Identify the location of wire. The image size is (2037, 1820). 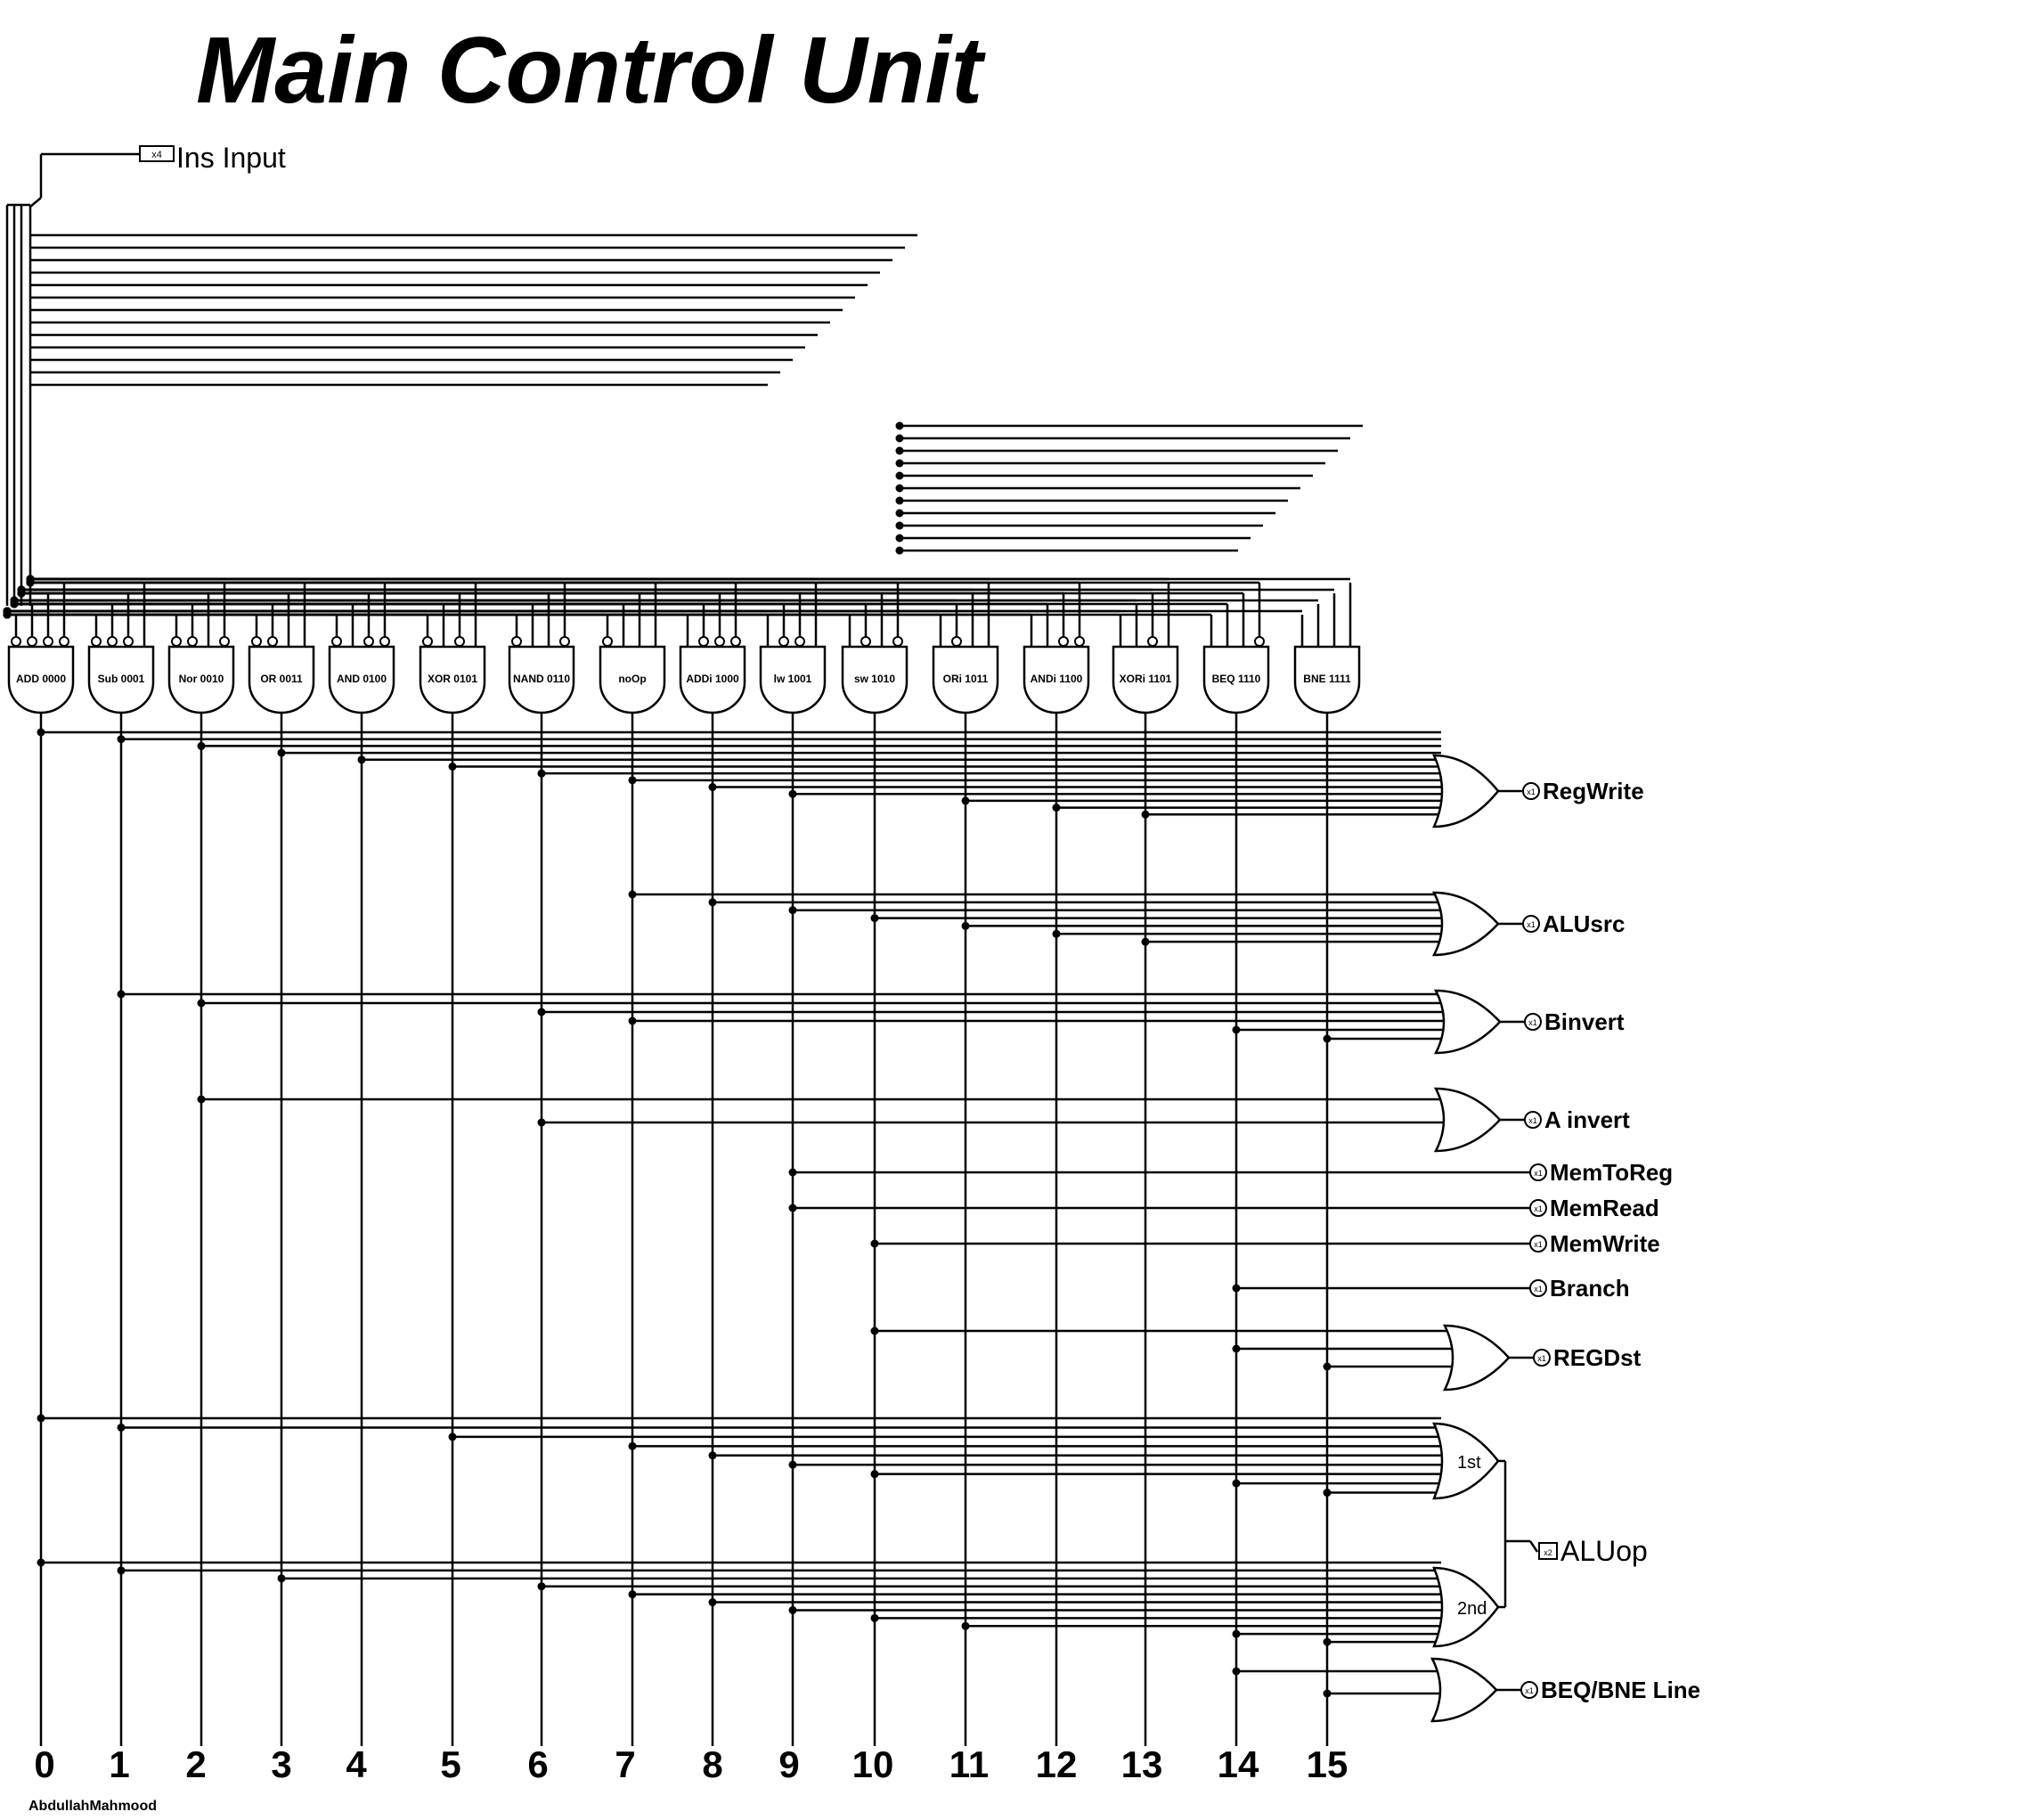
(1533, 1546).